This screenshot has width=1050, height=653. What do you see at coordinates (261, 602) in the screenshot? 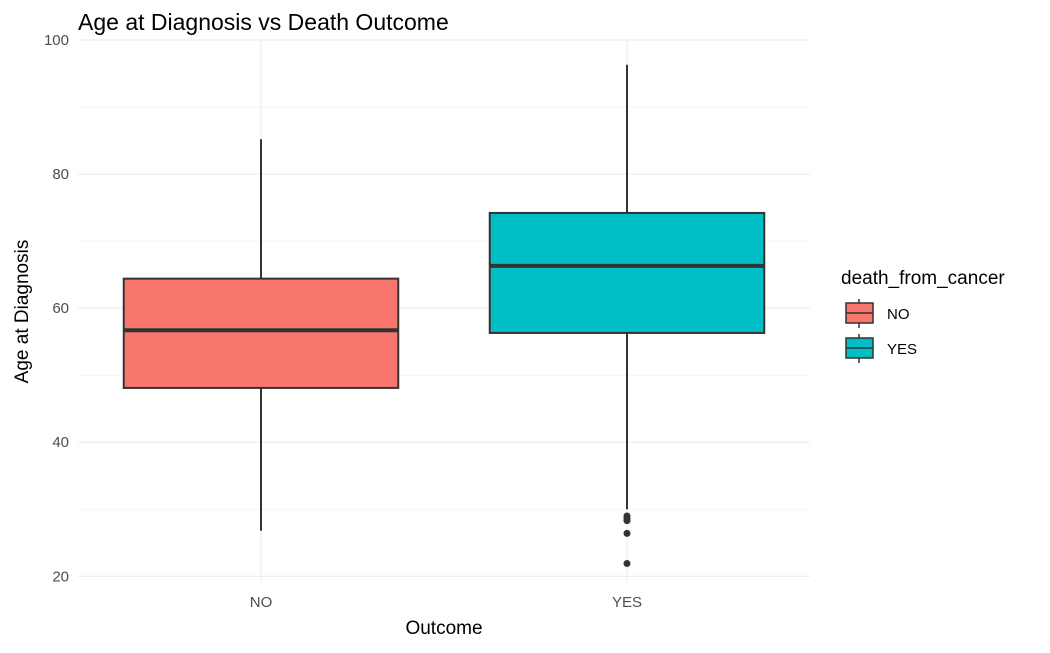
I see `x-tick-label: NO` at bounding box center [261, 602].